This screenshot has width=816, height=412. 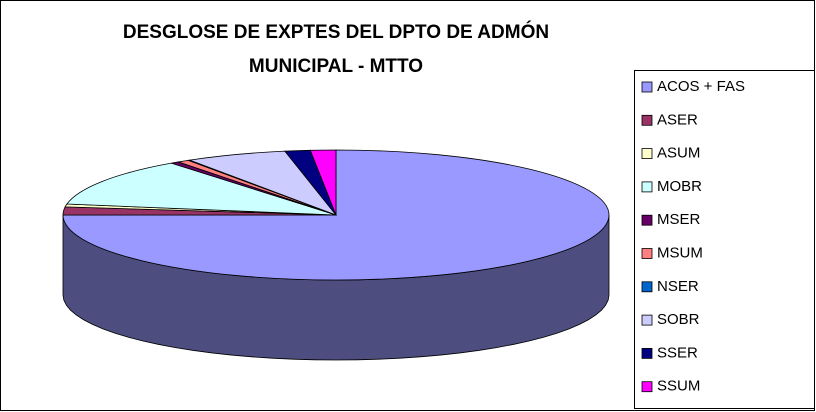 What do you see at coordinates (336, 32) in the screenshot?
I see `chart-title: DESGLOSE DE EXPTES DEL DPTO DE ADMÓN` at bounding box center [336, 32].